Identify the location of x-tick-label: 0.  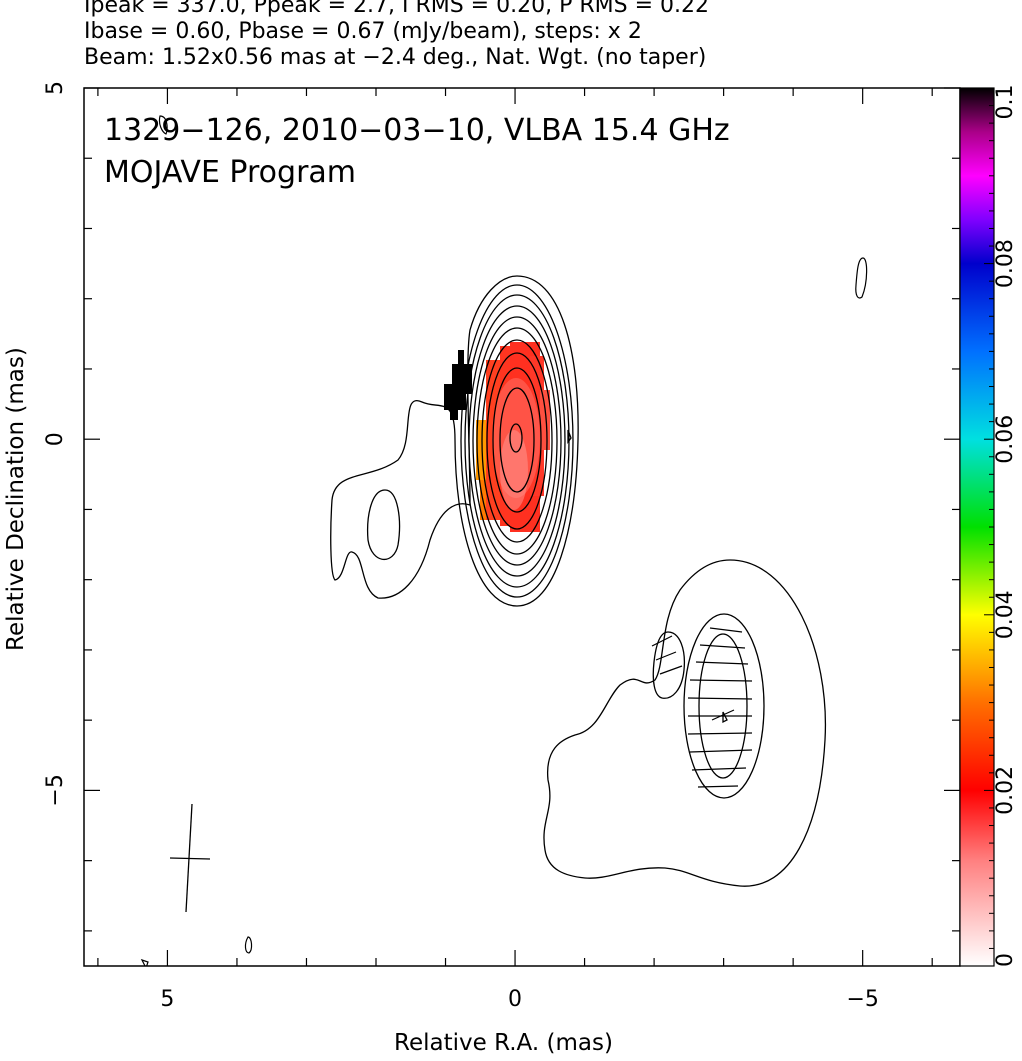
(515, 999).